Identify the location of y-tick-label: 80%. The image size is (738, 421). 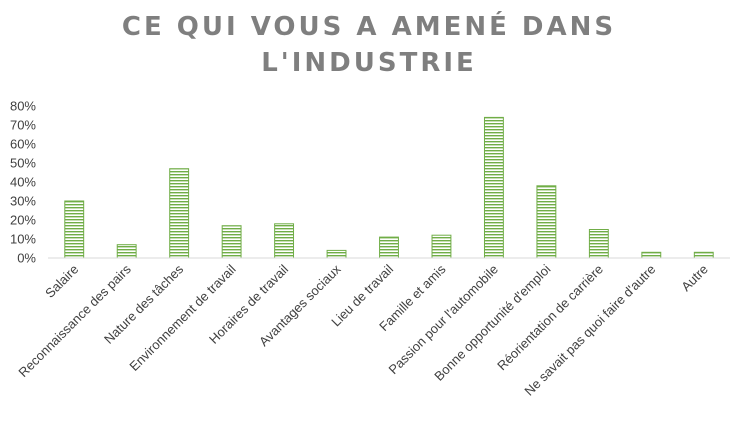
(23, 106).